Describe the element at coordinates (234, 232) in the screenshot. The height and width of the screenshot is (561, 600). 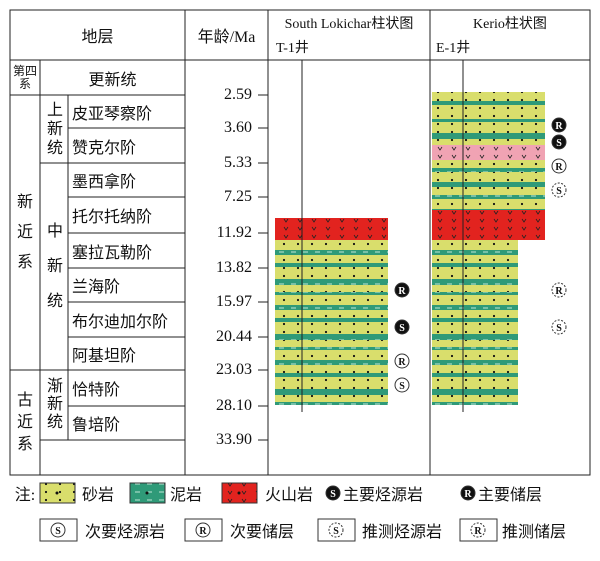
I see `age-label: 11.92` at that location.